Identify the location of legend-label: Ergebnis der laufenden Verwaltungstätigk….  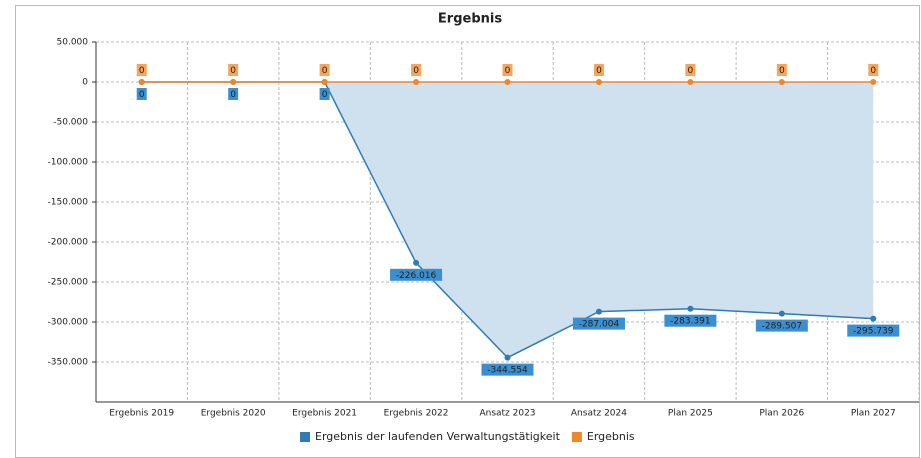
(438, 436).